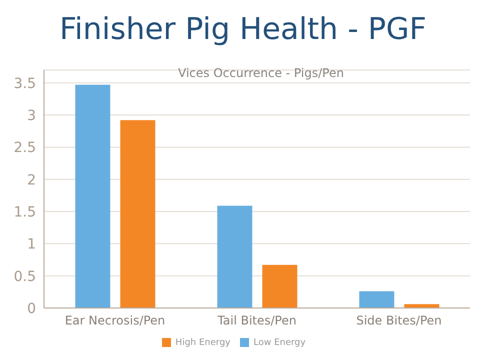 This screenshot has height=351, width=486. Describe the element at coordinates (261, 73) in the screenshot. I see `chart-subtitle: Vices Occurrence - Pigs/Pen` at that location.